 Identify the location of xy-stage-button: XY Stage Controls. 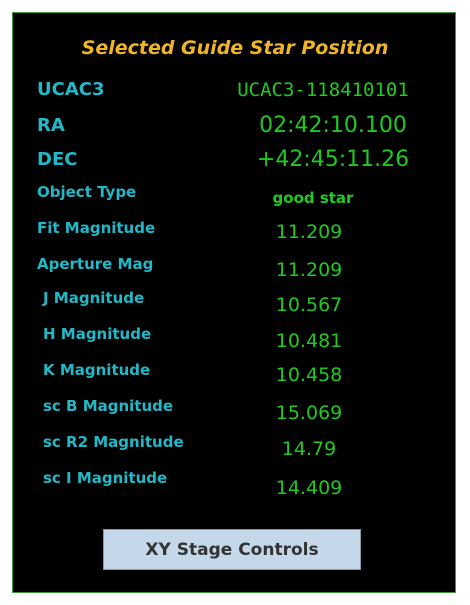
(232, 549).